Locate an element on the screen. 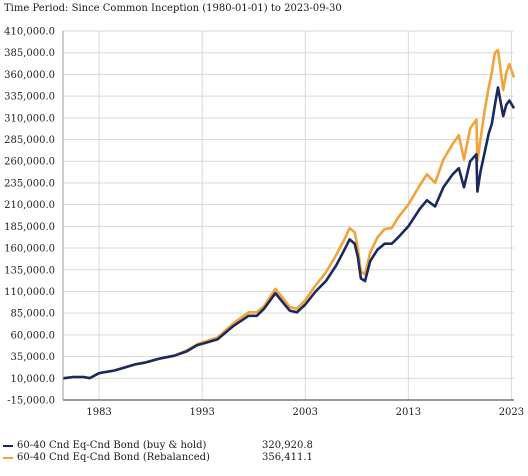  legend-label-buy-hold: 60-40 Cnd Eq-Cnd Bond (buy & hold) is located at coordinates (112, 445).